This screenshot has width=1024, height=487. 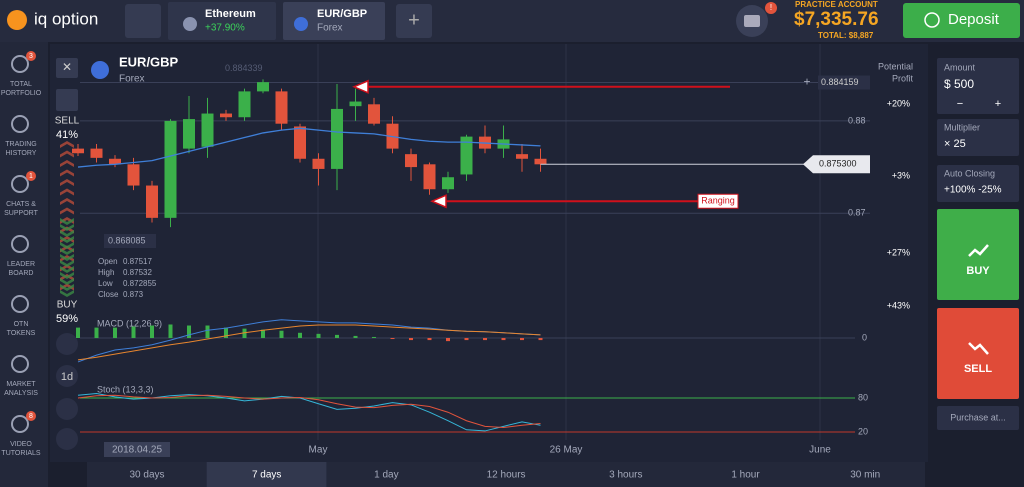 I want to click on sidebar-label: LEADER, so click(x=21, y=264).